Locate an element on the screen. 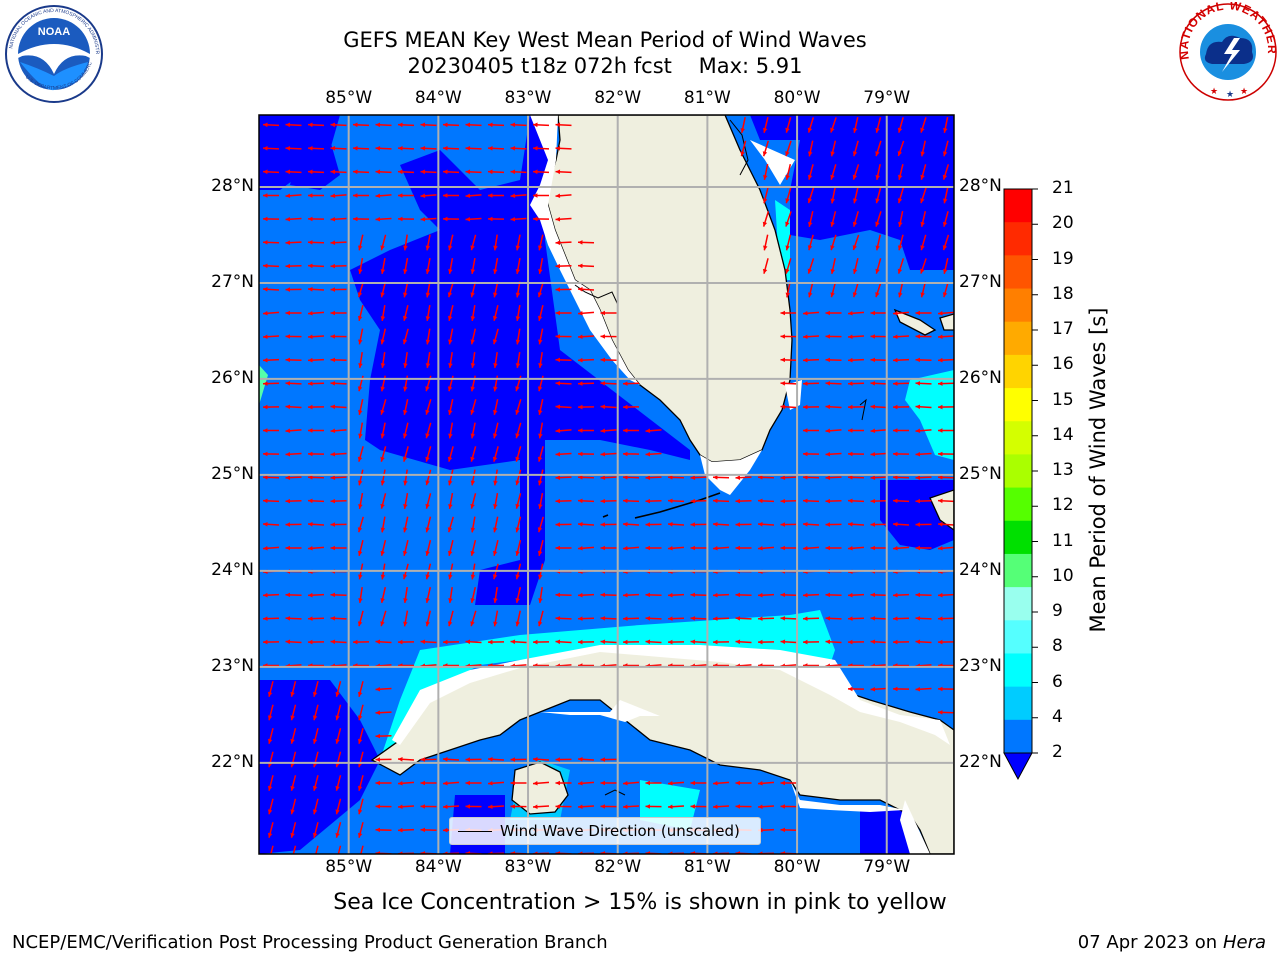 This screenshot has height=960, width=1280. colorbar-tick-label: 13 is located at coordinates (1063, 470).